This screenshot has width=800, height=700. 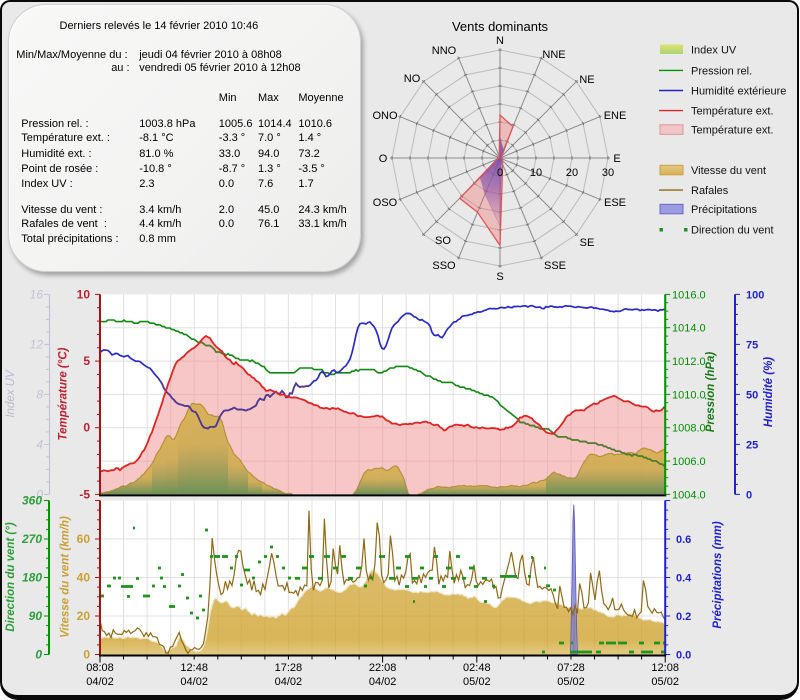 What do you see at coordinates (31, 539) in the screenshot?
I see `svg-text: 270` at bounding box center [31, 539].